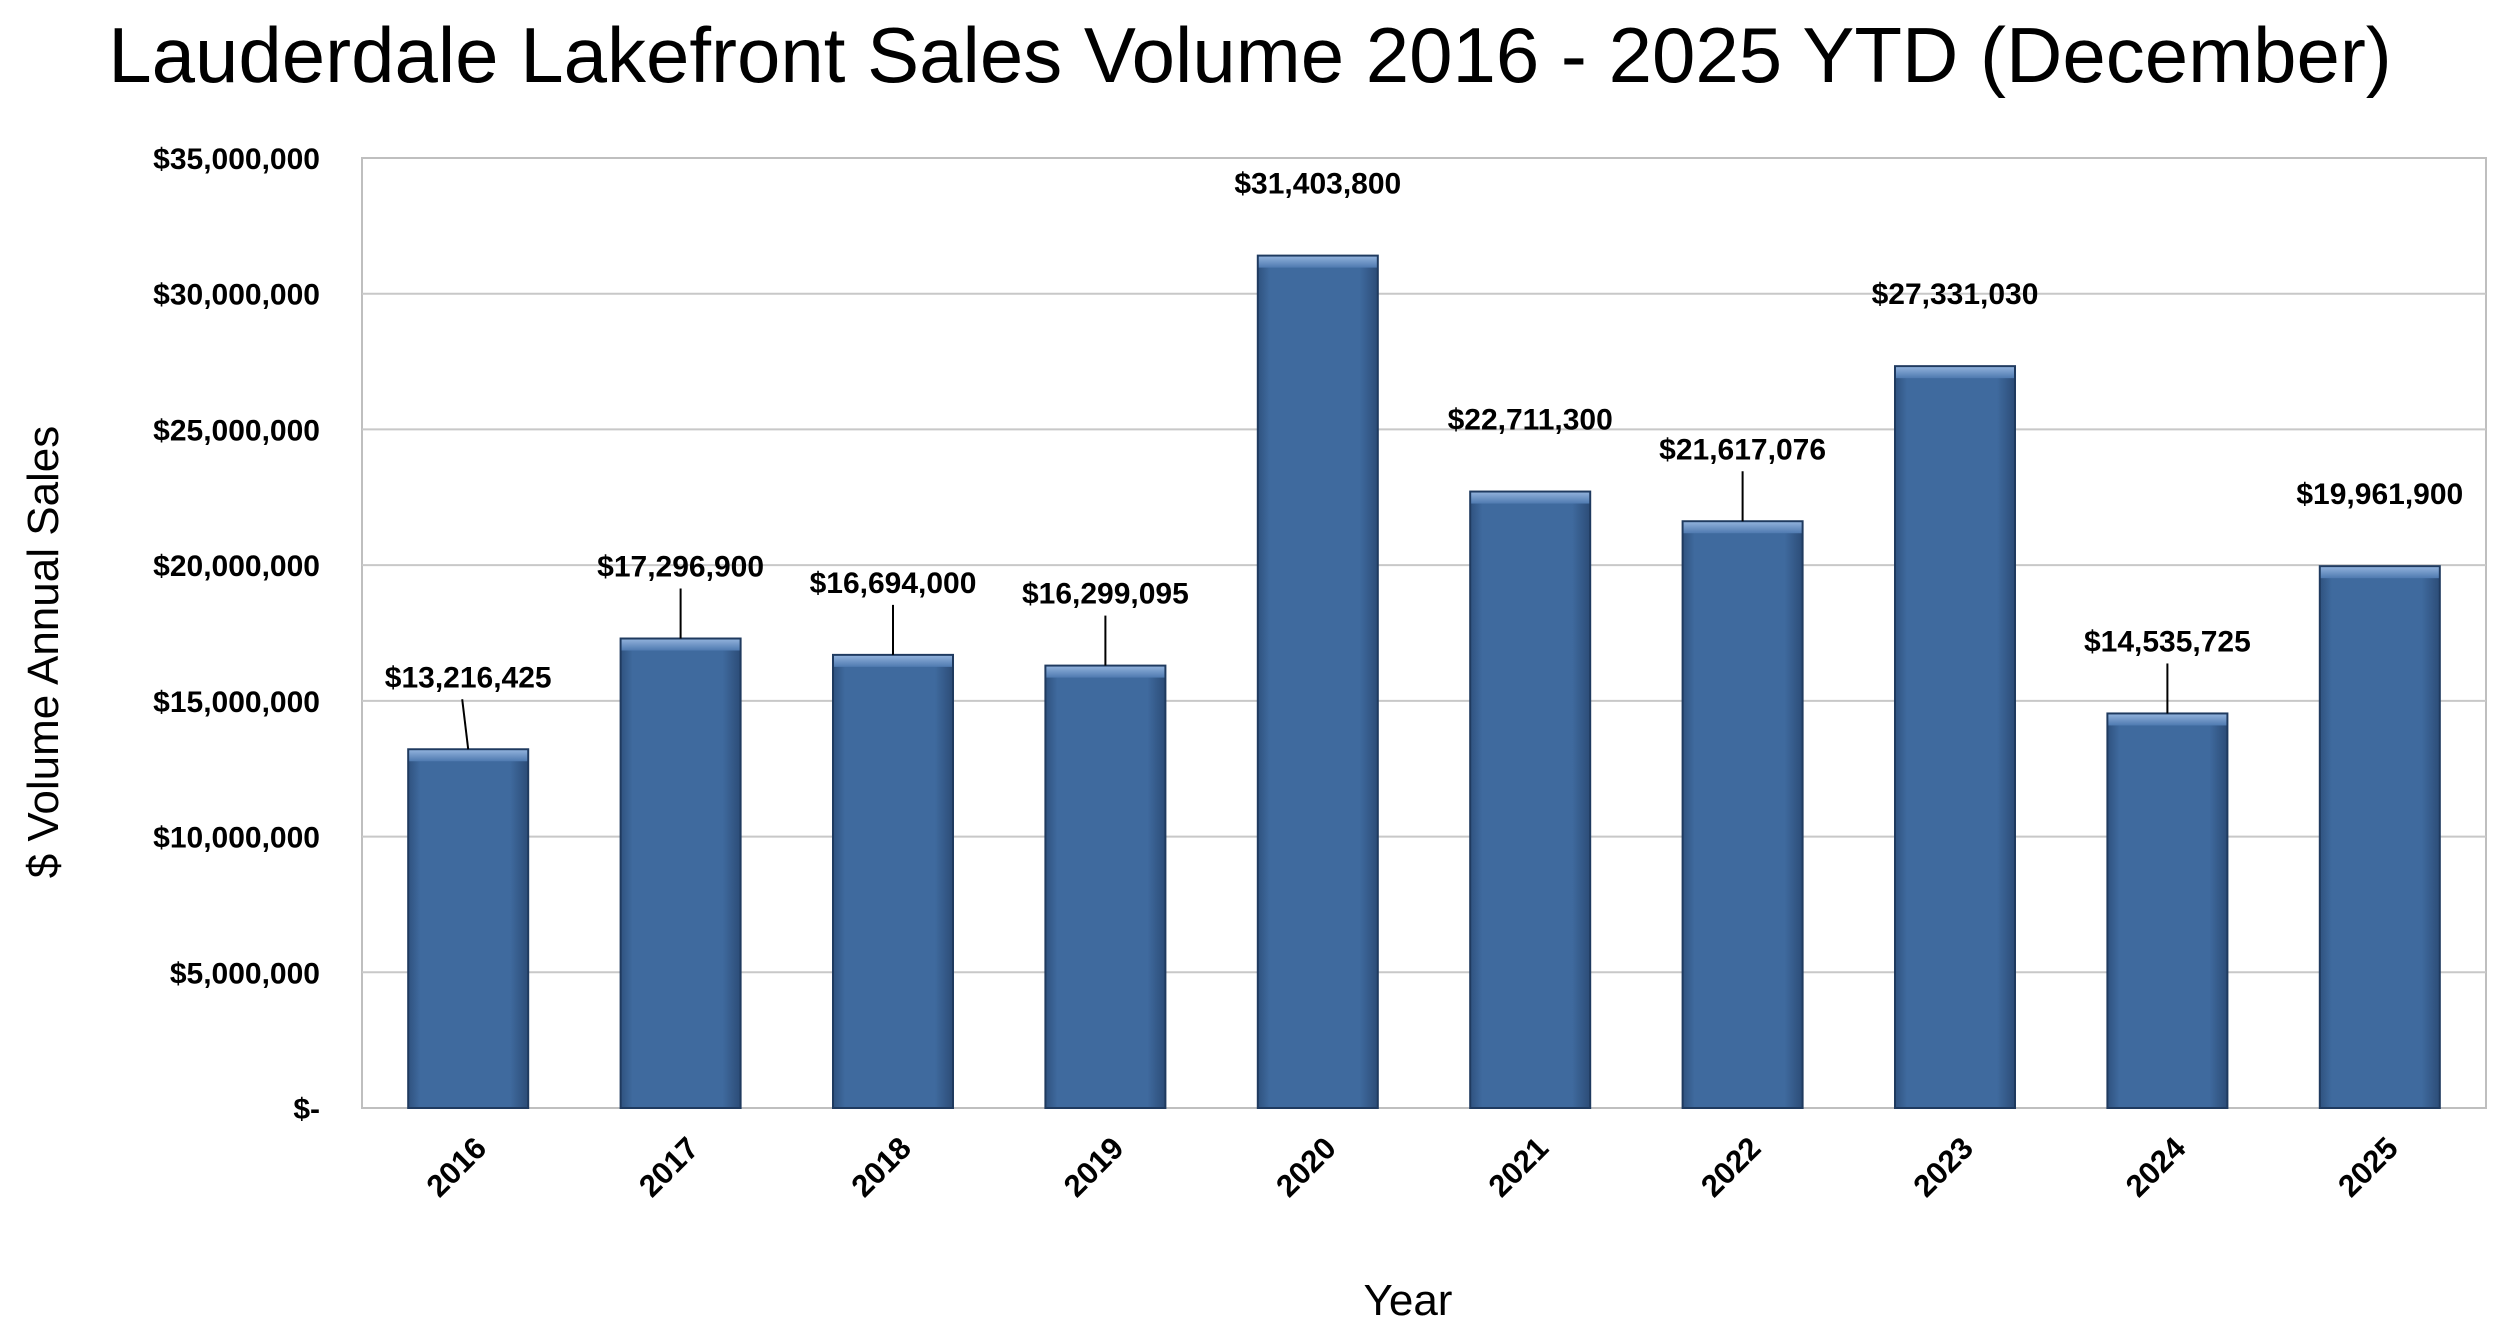  I want to click on data-label: $27,331,030, so click(1955, 294).